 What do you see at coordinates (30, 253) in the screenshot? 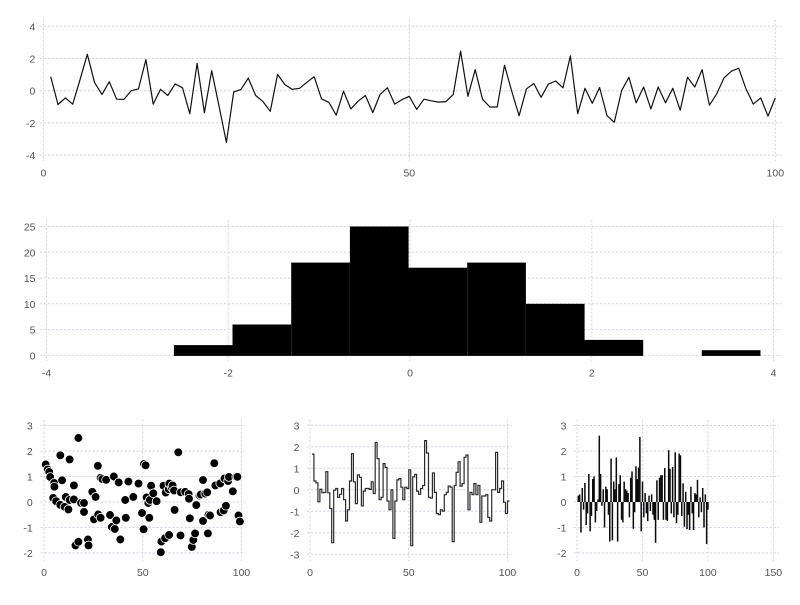
I see `svg-text: 20` at bounding box center [30, 253].